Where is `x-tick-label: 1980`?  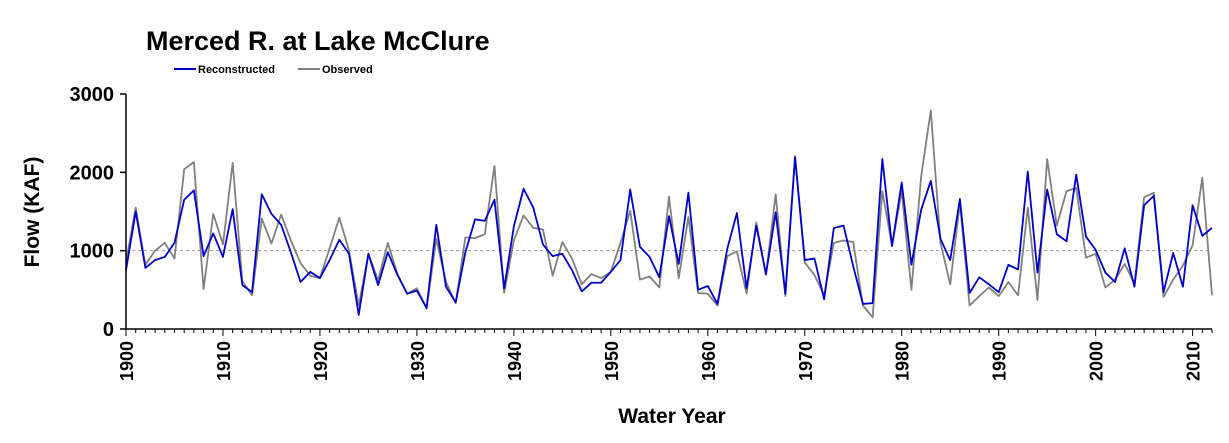
x-tick-label: 1980 is located at coordinates (903, 361).